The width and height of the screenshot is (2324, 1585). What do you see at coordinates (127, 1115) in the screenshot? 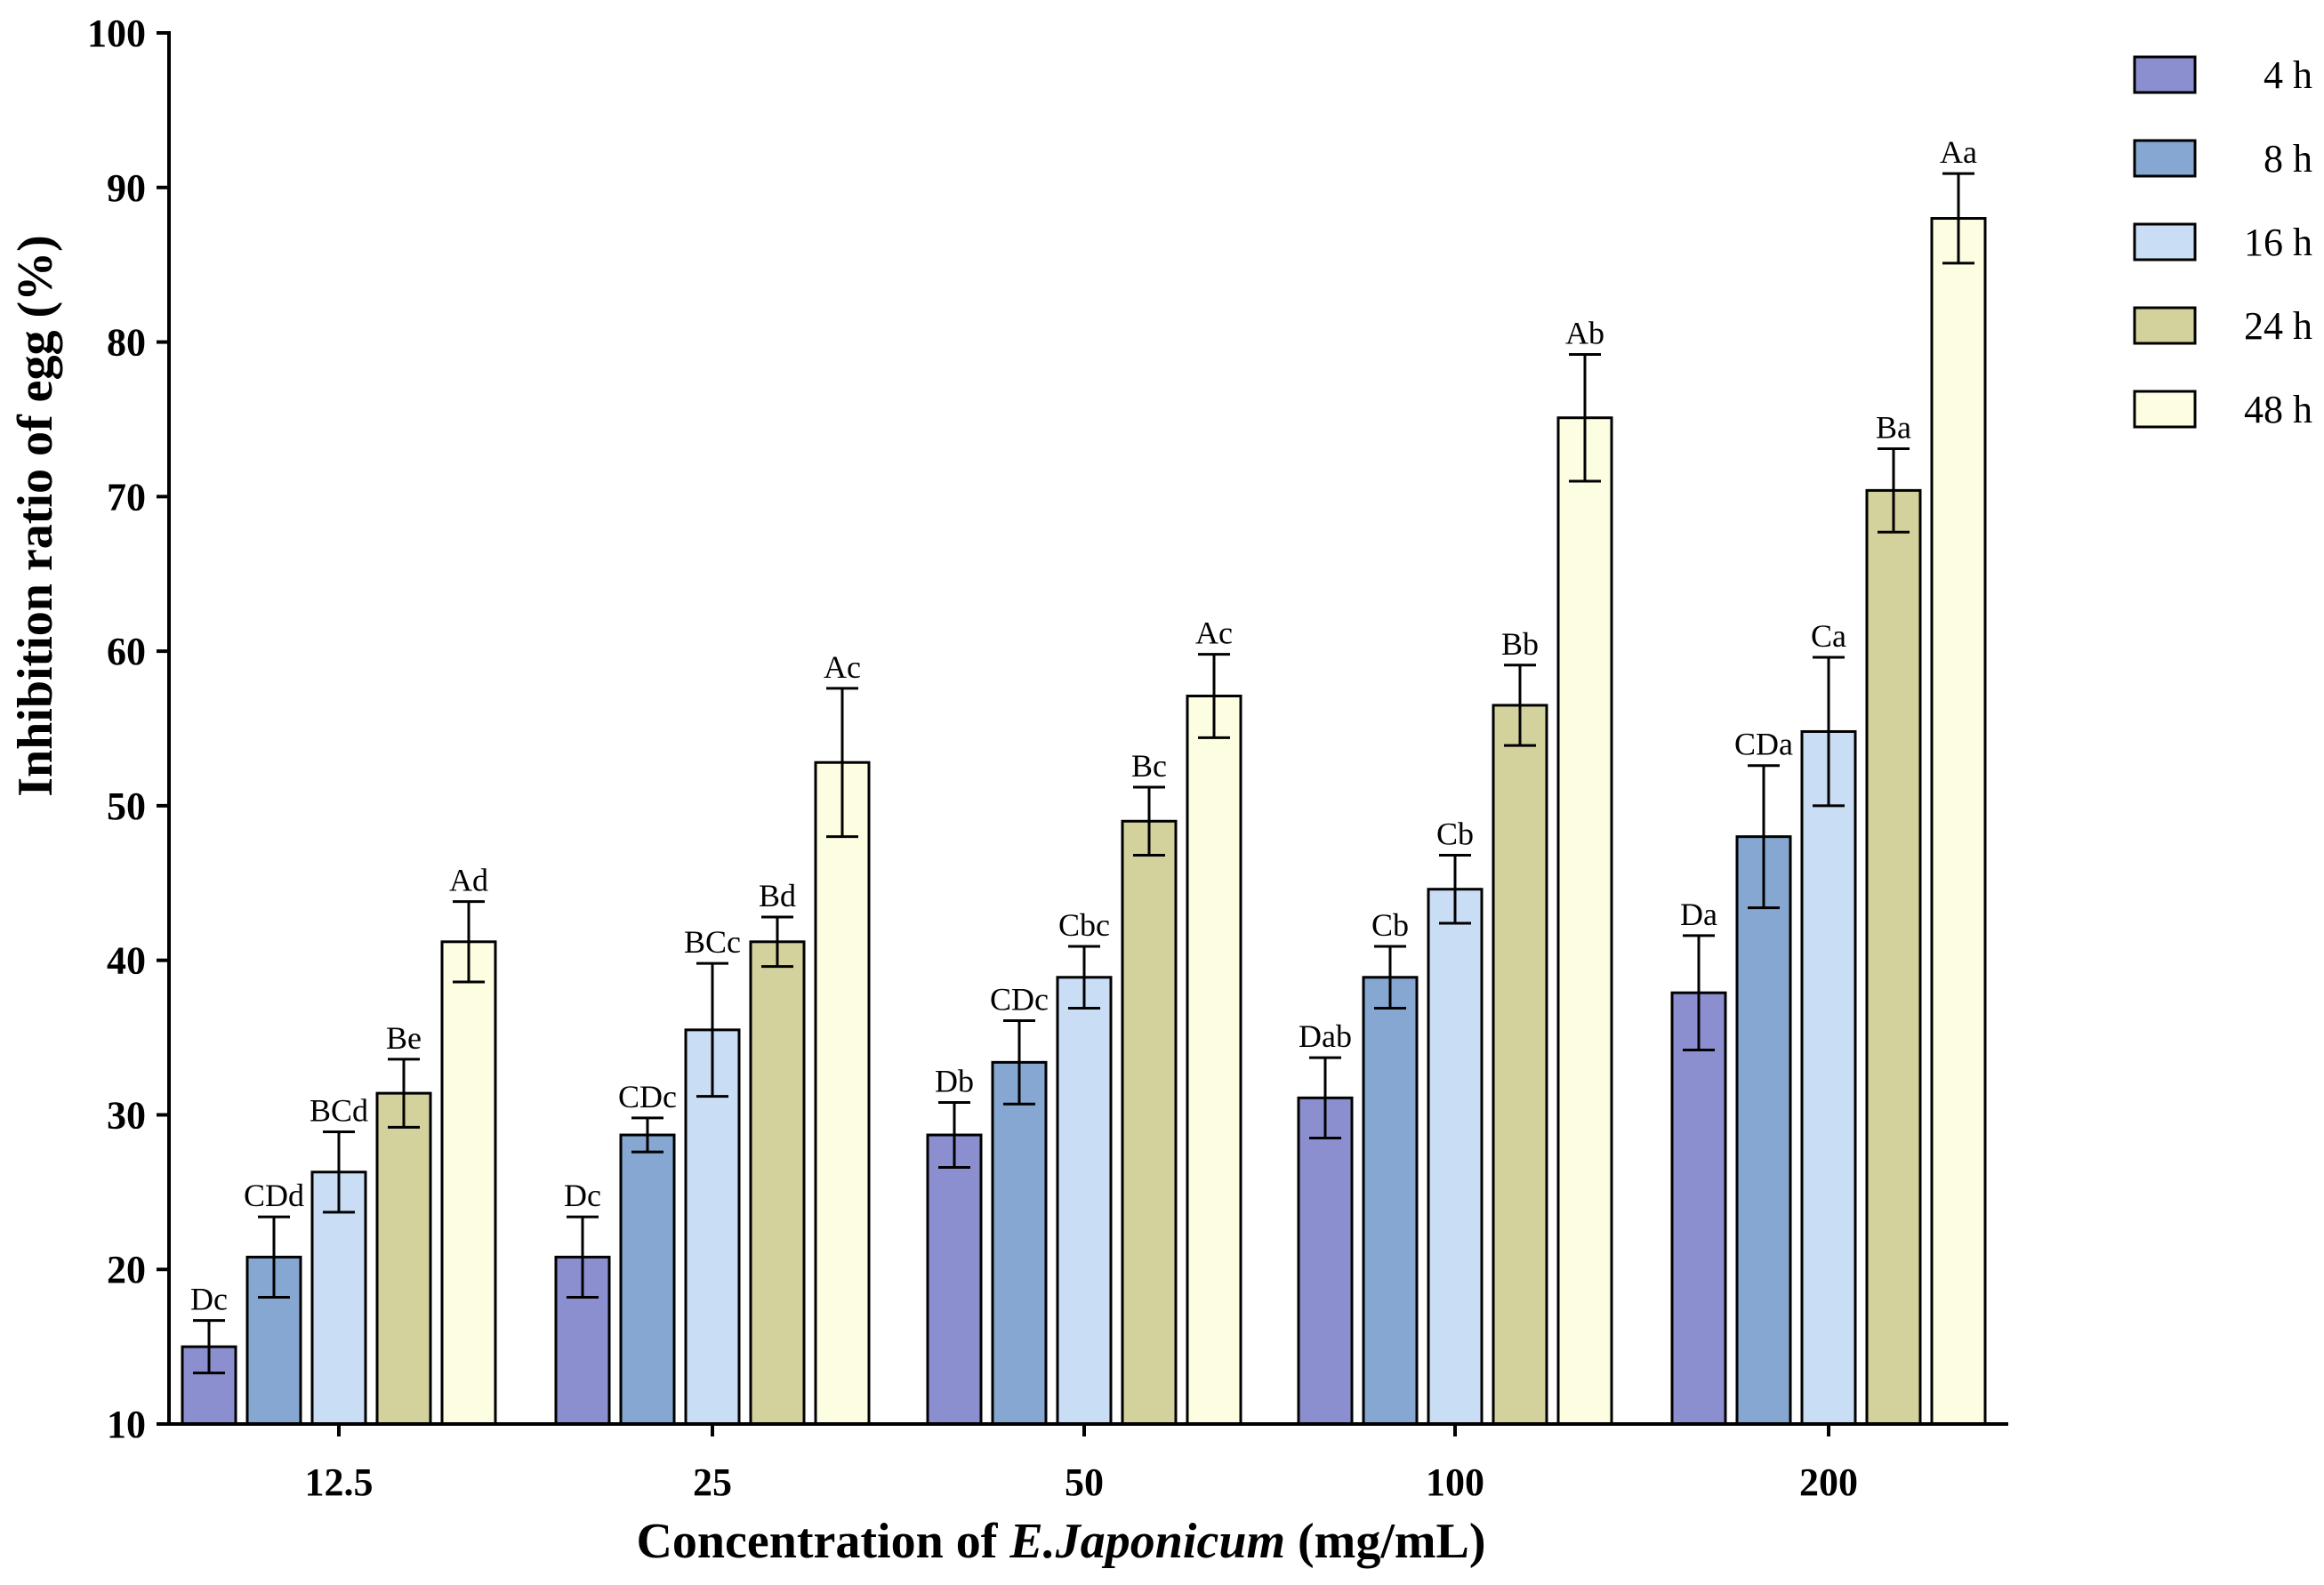
I see `y-tick-label: 30` at bounding box center [127, 1115].